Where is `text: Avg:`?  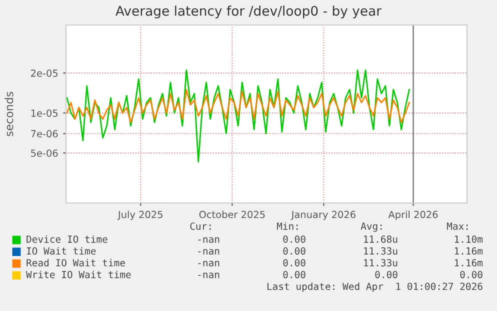
text: Avg: is located at coordinates (371, 227).